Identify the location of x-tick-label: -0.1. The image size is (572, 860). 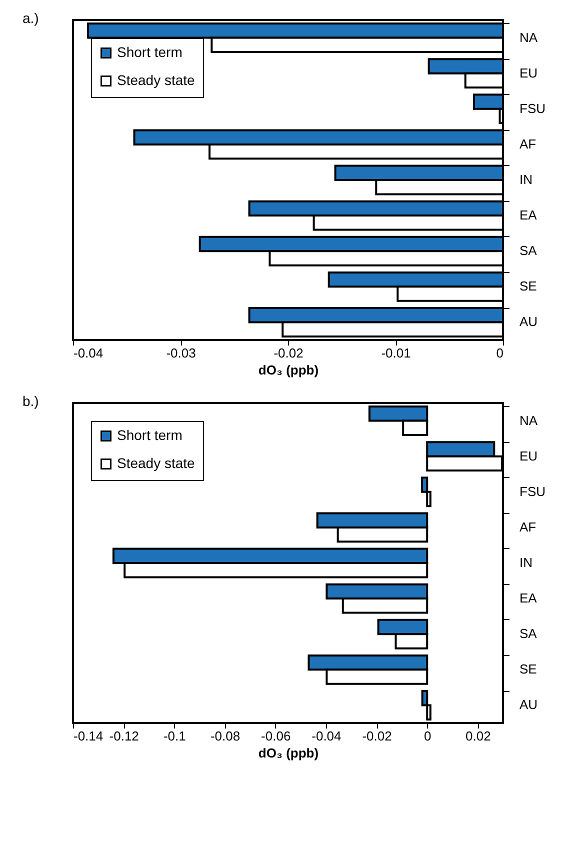
(174, 736).